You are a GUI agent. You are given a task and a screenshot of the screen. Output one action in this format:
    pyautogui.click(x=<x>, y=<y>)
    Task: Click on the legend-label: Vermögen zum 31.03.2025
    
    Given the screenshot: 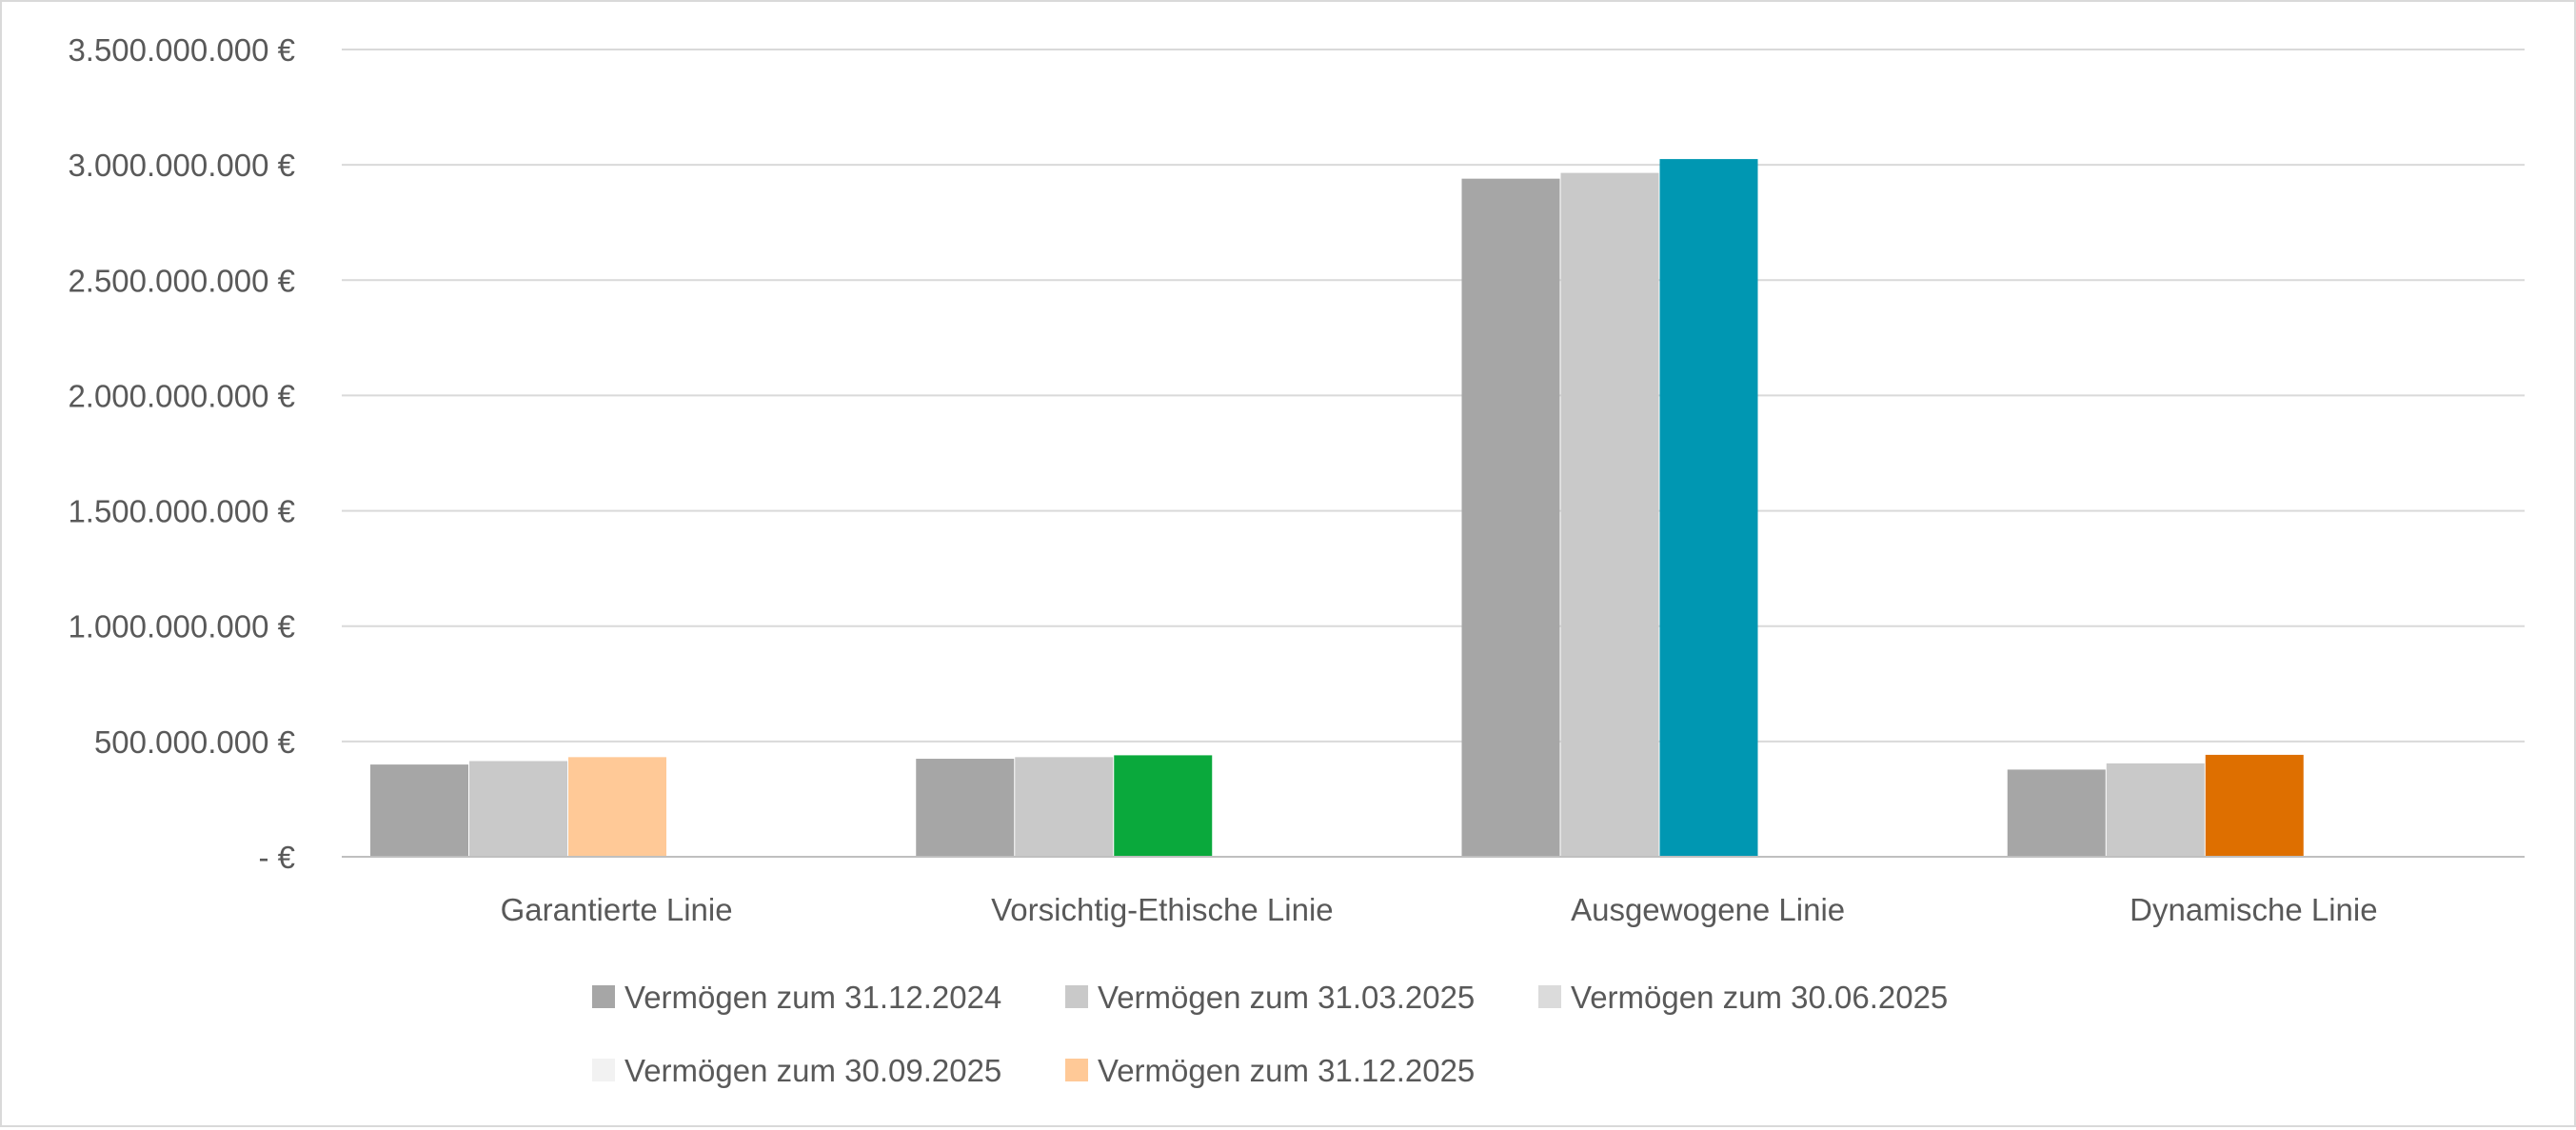 What is the action you would take?
    pyautogui.click(x=1286, y=997)
    